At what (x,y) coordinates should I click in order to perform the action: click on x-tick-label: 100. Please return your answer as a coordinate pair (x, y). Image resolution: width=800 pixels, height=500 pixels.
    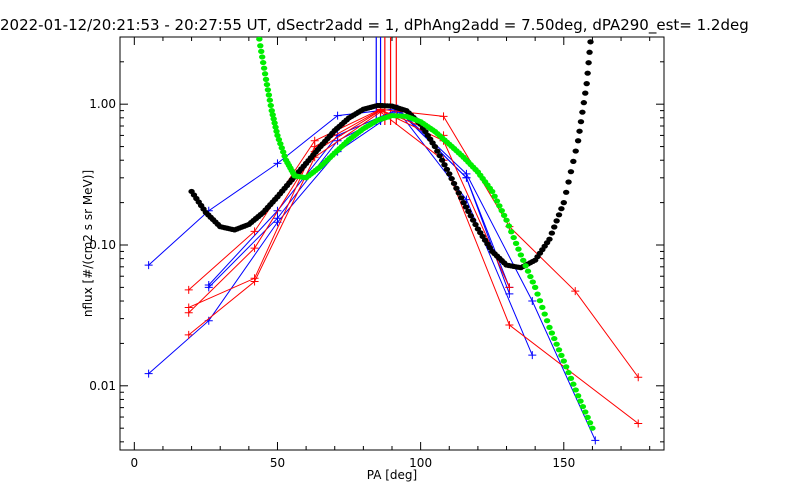
    Looking at the image, I should click on (420, 463).